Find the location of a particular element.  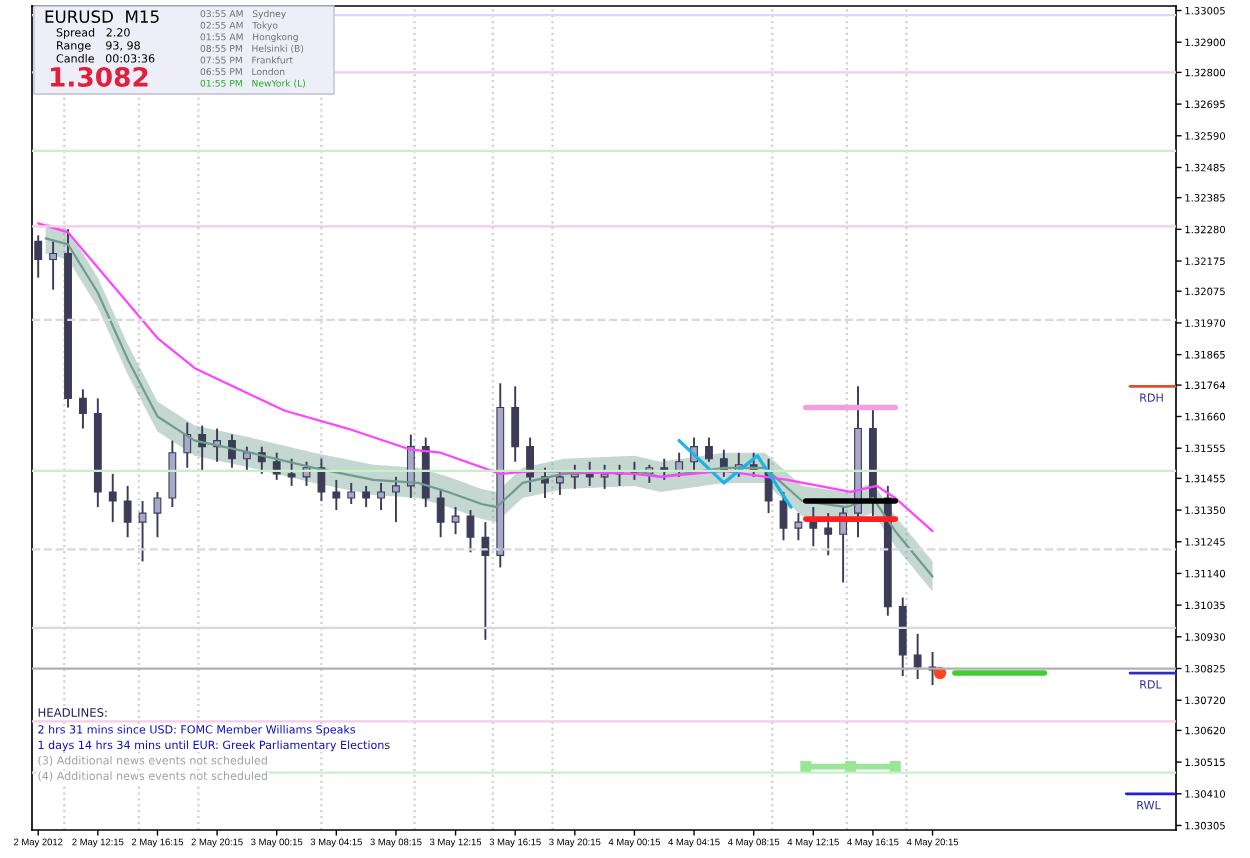

annotation: EURUSD M15 is located at coordinates (102, 16).